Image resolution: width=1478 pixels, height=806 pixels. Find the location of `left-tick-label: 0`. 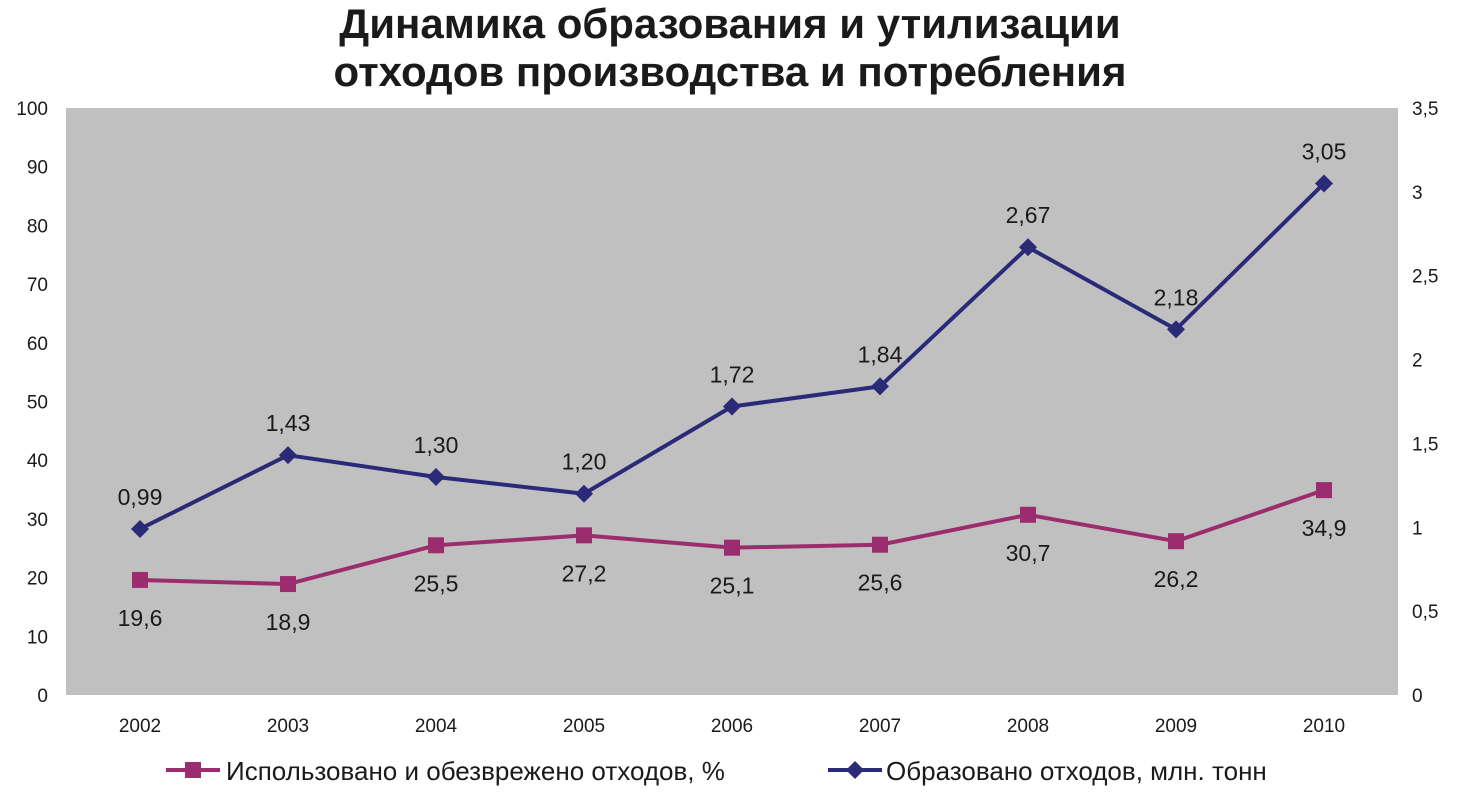

left-tick-label: 0 is located at coordinates (42, 696).